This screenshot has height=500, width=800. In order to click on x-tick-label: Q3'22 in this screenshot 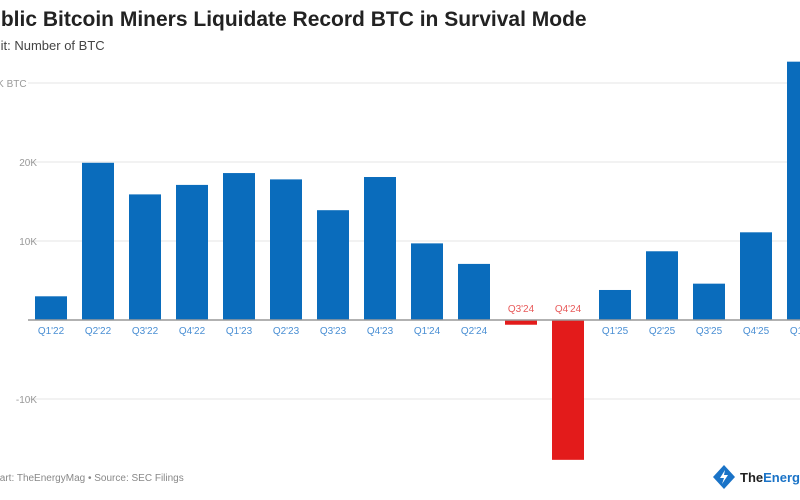, I will do `click(145, 331)`.